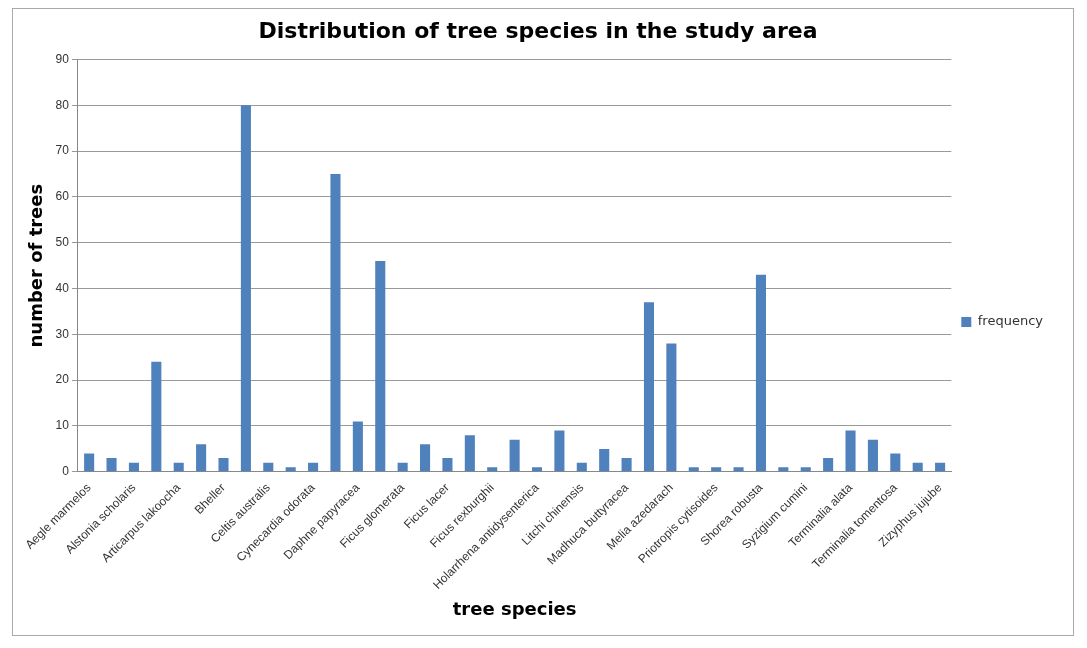  What do you see at coordinates (514, 608) in the screenshot?
I see `x-axis-title: tree species` at bounding box center [514, 608].